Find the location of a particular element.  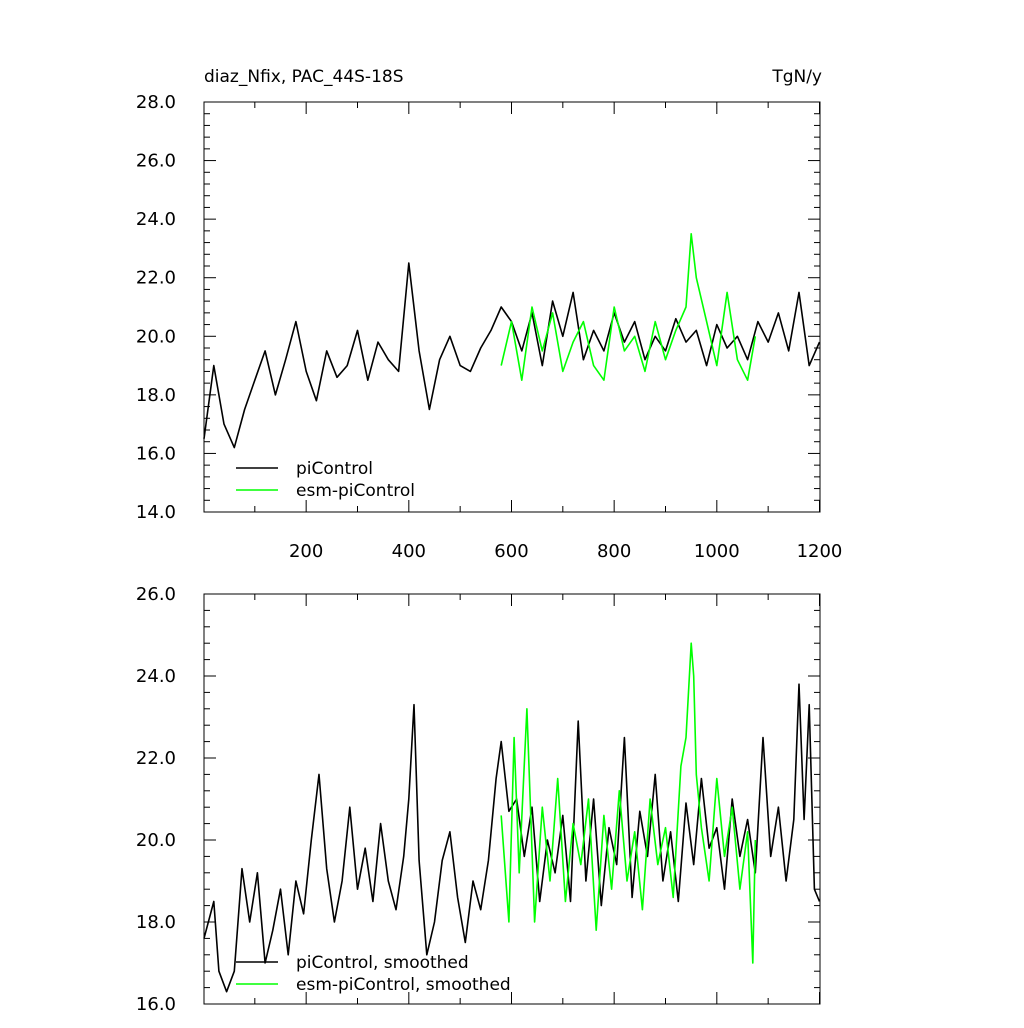

series-line-esm-picontrol is located at coordinates (628, 307).